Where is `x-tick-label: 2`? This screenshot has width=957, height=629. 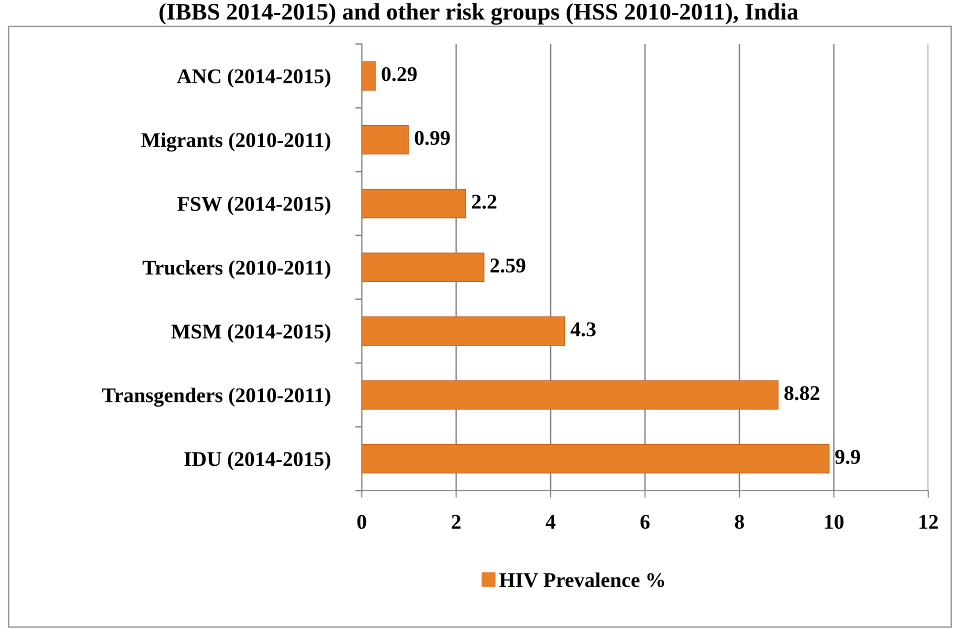 x-tick-label: 2 is located at coordinates (456, 521).